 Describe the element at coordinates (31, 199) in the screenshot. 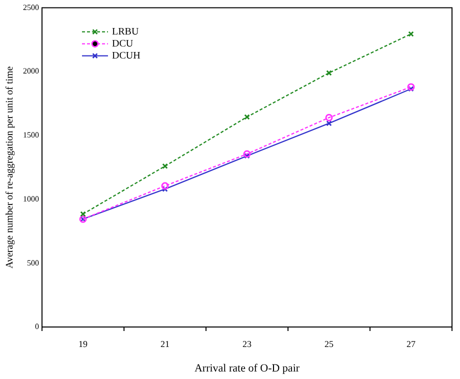

I see `y-tick-label: 1000` at that location.